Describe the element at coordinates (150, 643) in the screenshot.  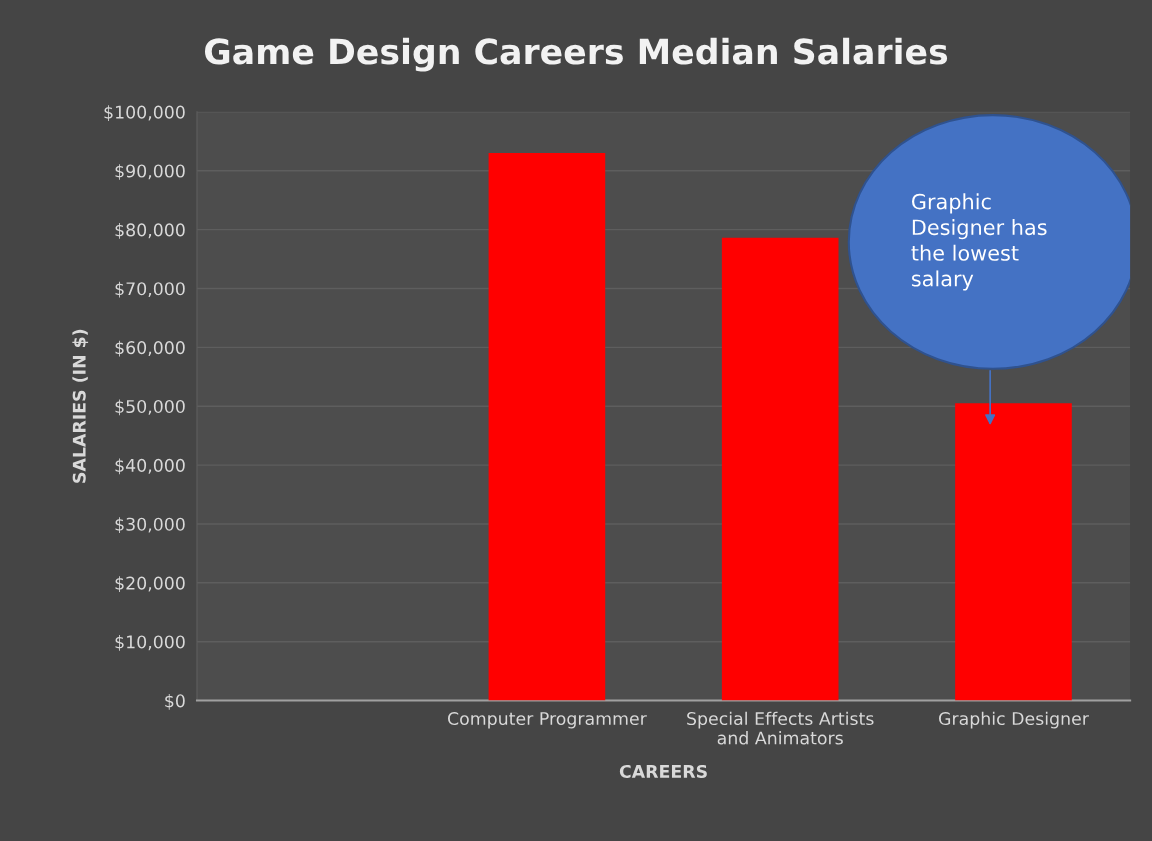
I see `y-tick-label: $10,000` at that location.